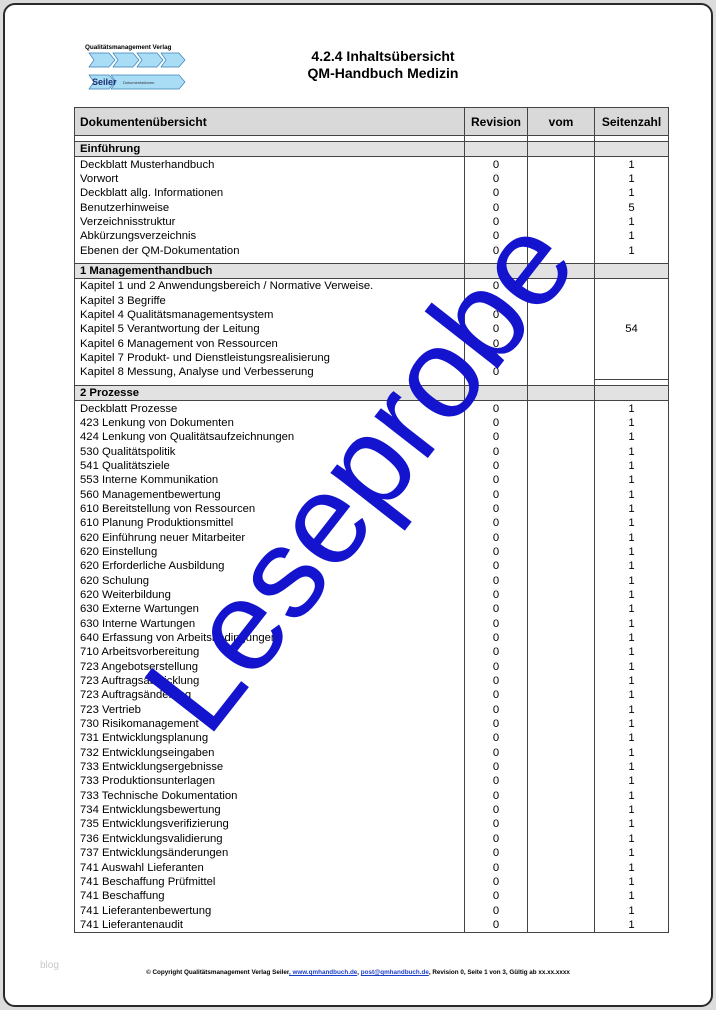 The image size is (716, 1010). What do you see at coordinates (269, 738) in the screenshot?
I see `document-name: 731 Entwicklungsplanung` at bounding box center [269, 738].